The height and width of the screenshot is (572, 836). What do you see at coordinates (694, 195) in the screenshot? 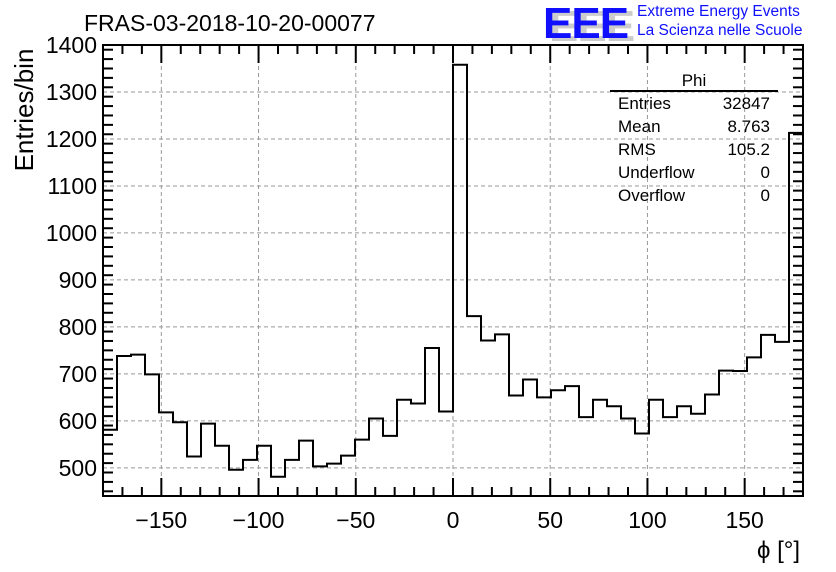
I see `stats-row-overflow: Overflow 0` at bounding box center [694, 195].